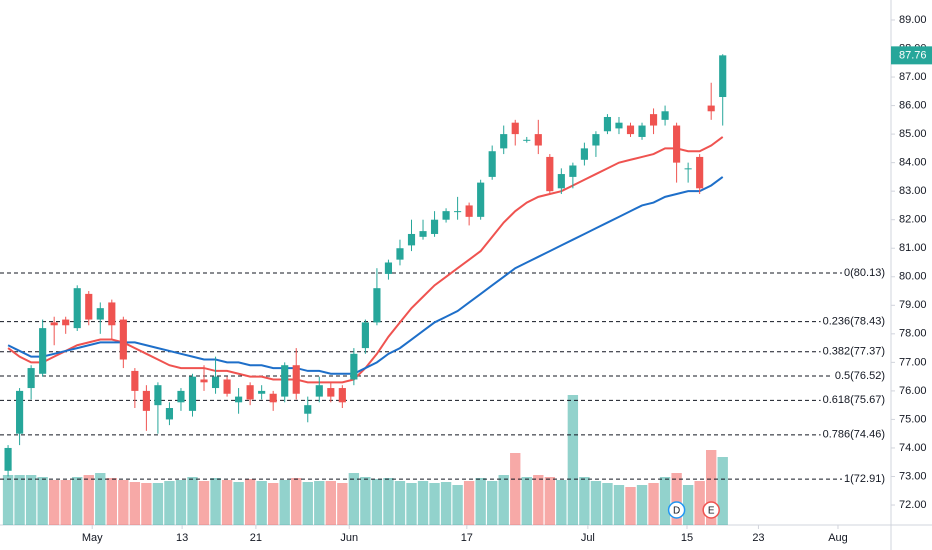  Describe the element at coordinates (913, 277) in the screenshot. I see `y-tick-label: 80.00` at that location.